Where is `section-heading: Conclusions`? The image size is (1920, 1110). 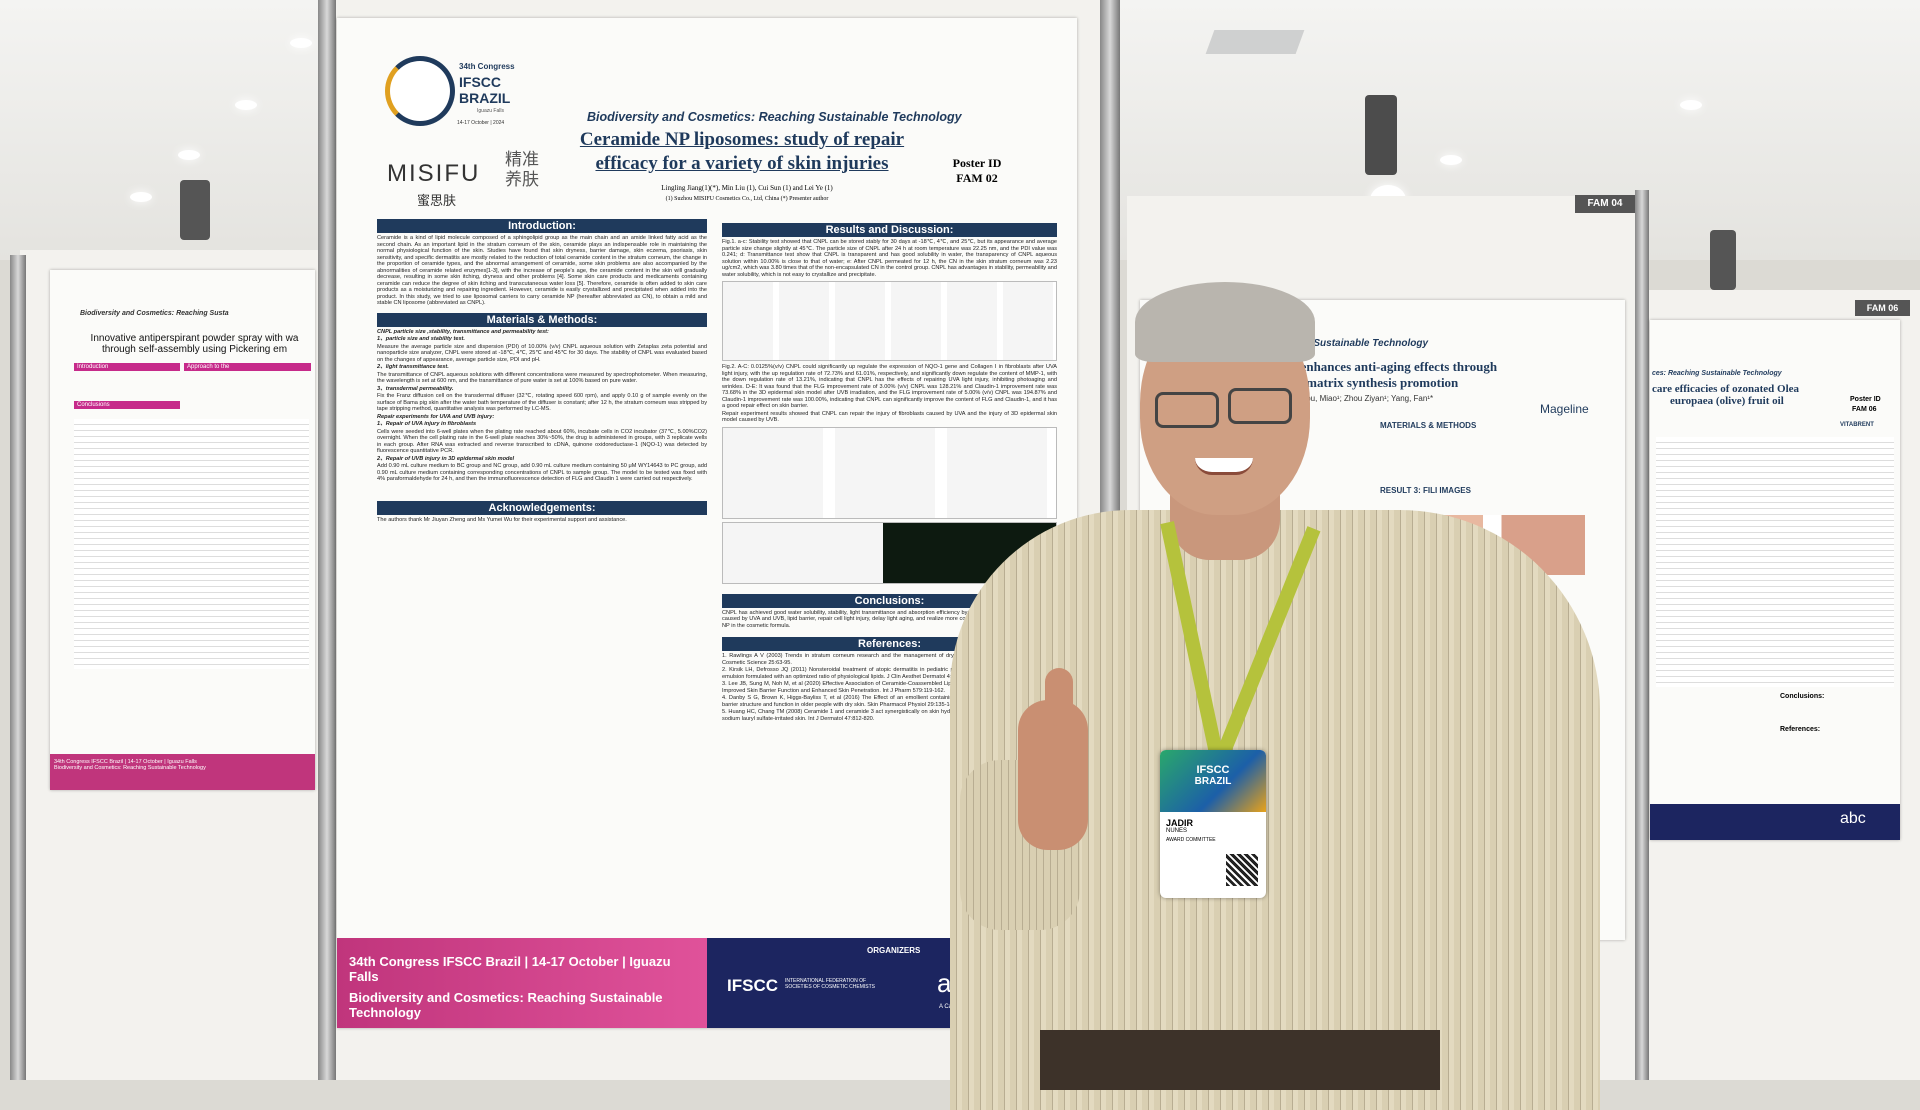 section-heading: Conclusions is located at coordinates (127, 405).